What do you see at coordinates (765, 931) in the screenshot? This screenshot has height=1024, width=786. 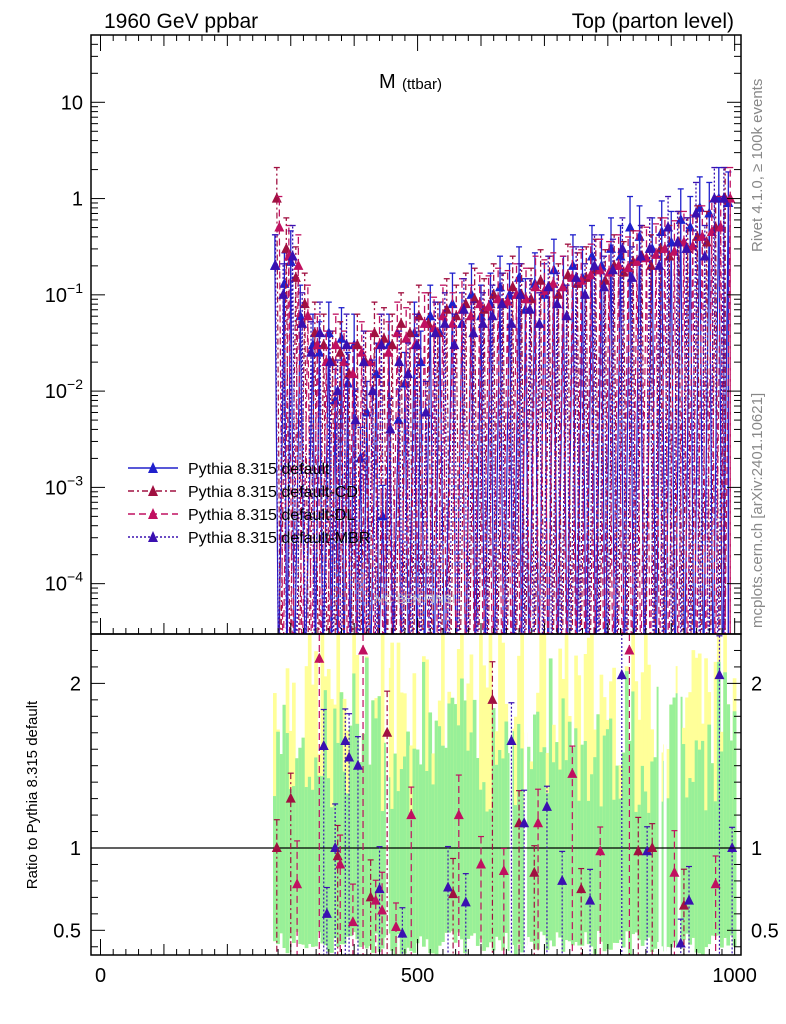 I see `ratio-y-tick-label-right: 0.5` at bounding box center [765, 931].